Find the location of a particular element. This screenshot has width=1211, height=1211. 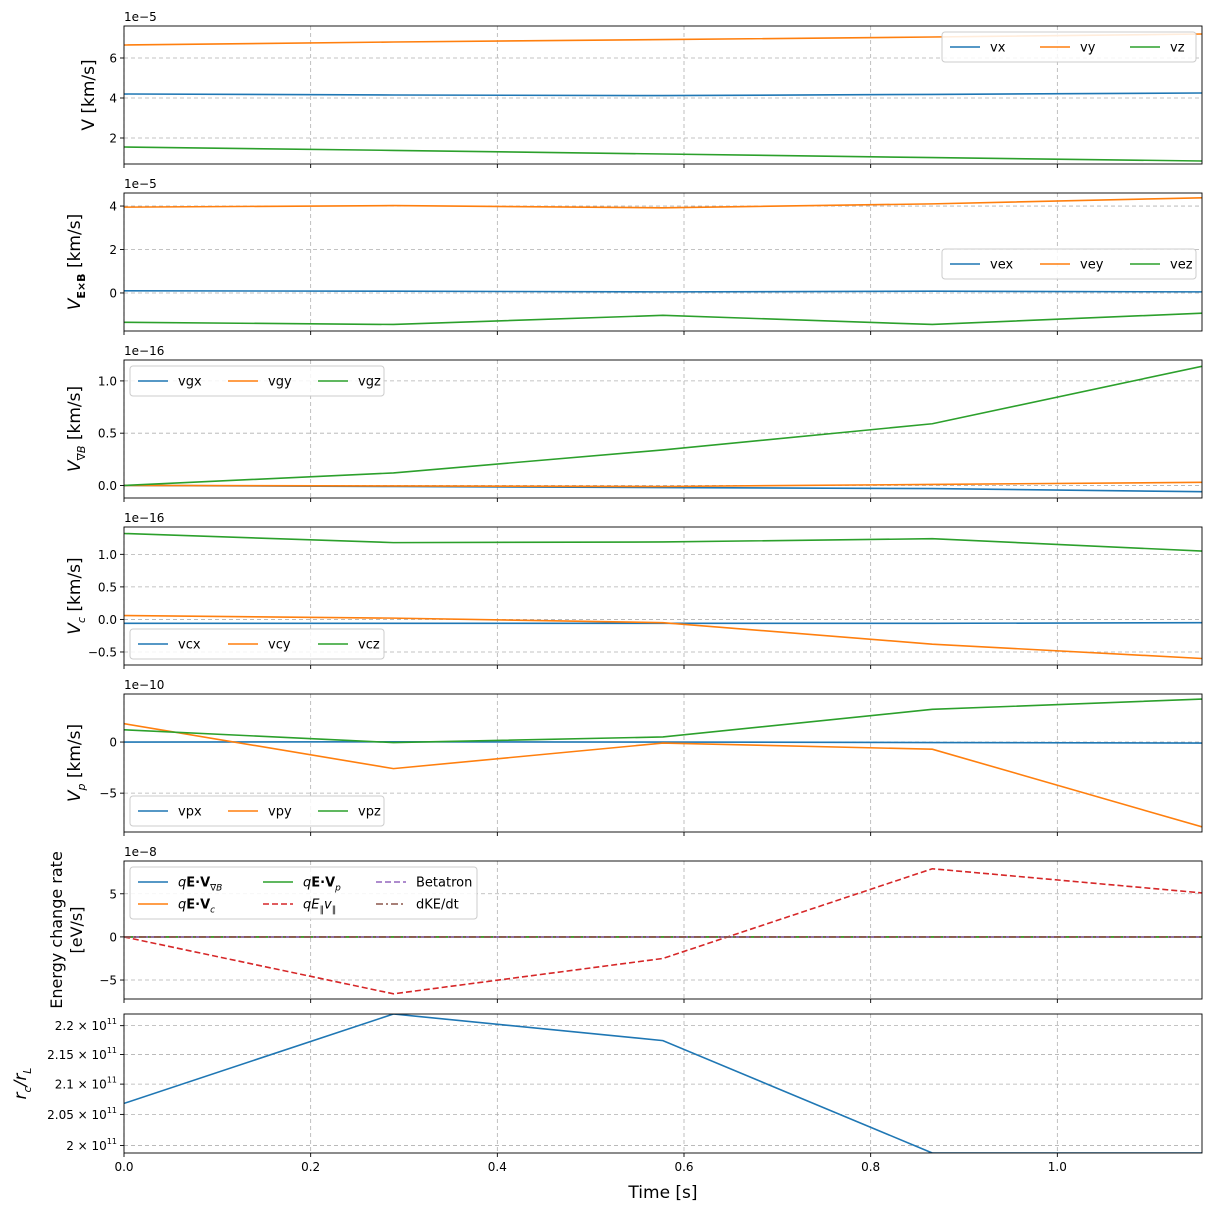

series-line-vx is located at coordinates (663, 94).